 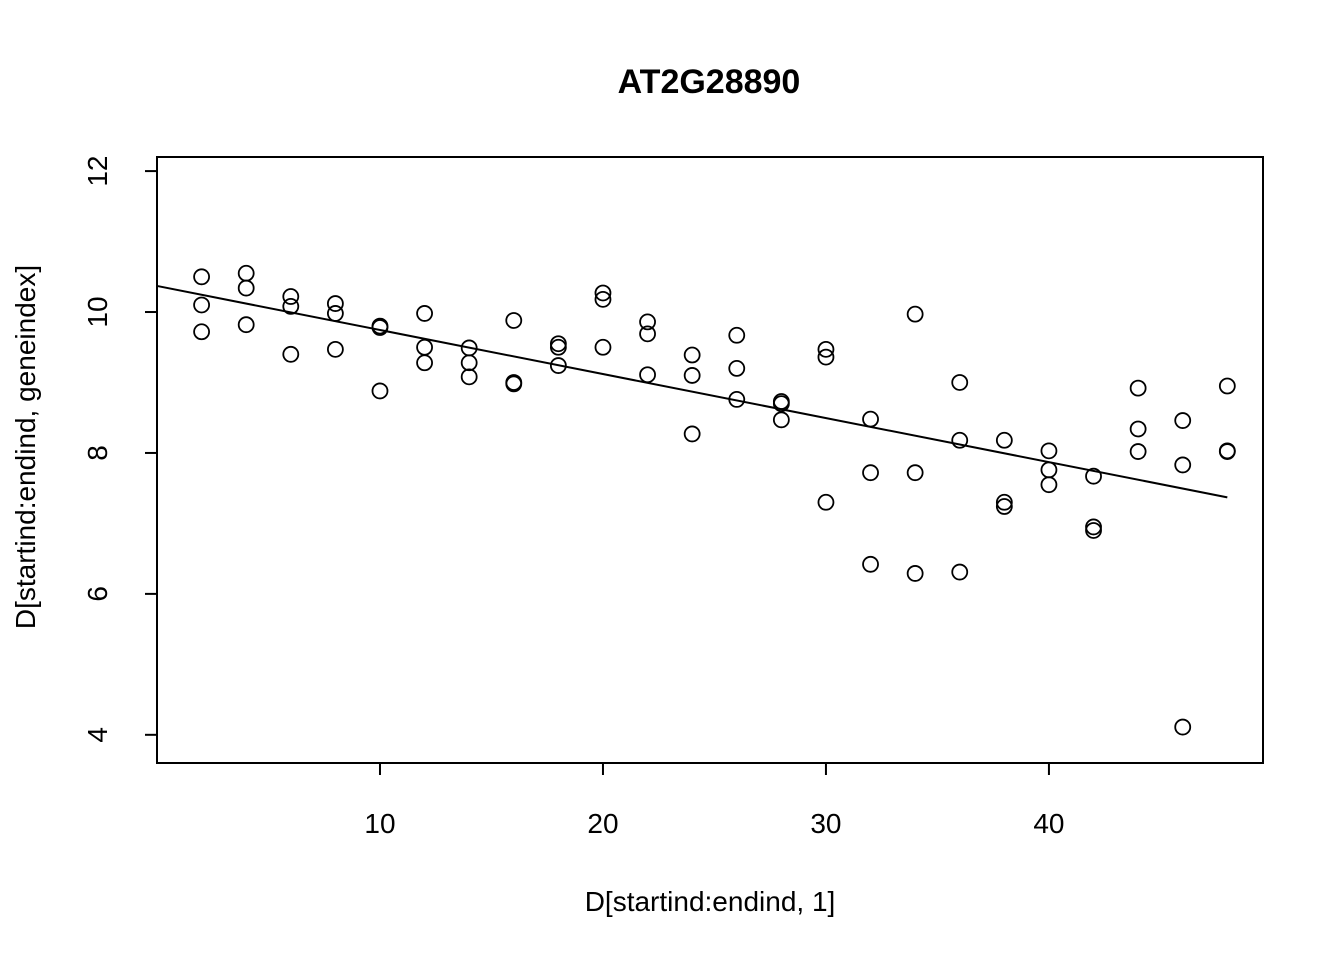 I want to click on x-tick-label: 10, so click(x=379, y=823).